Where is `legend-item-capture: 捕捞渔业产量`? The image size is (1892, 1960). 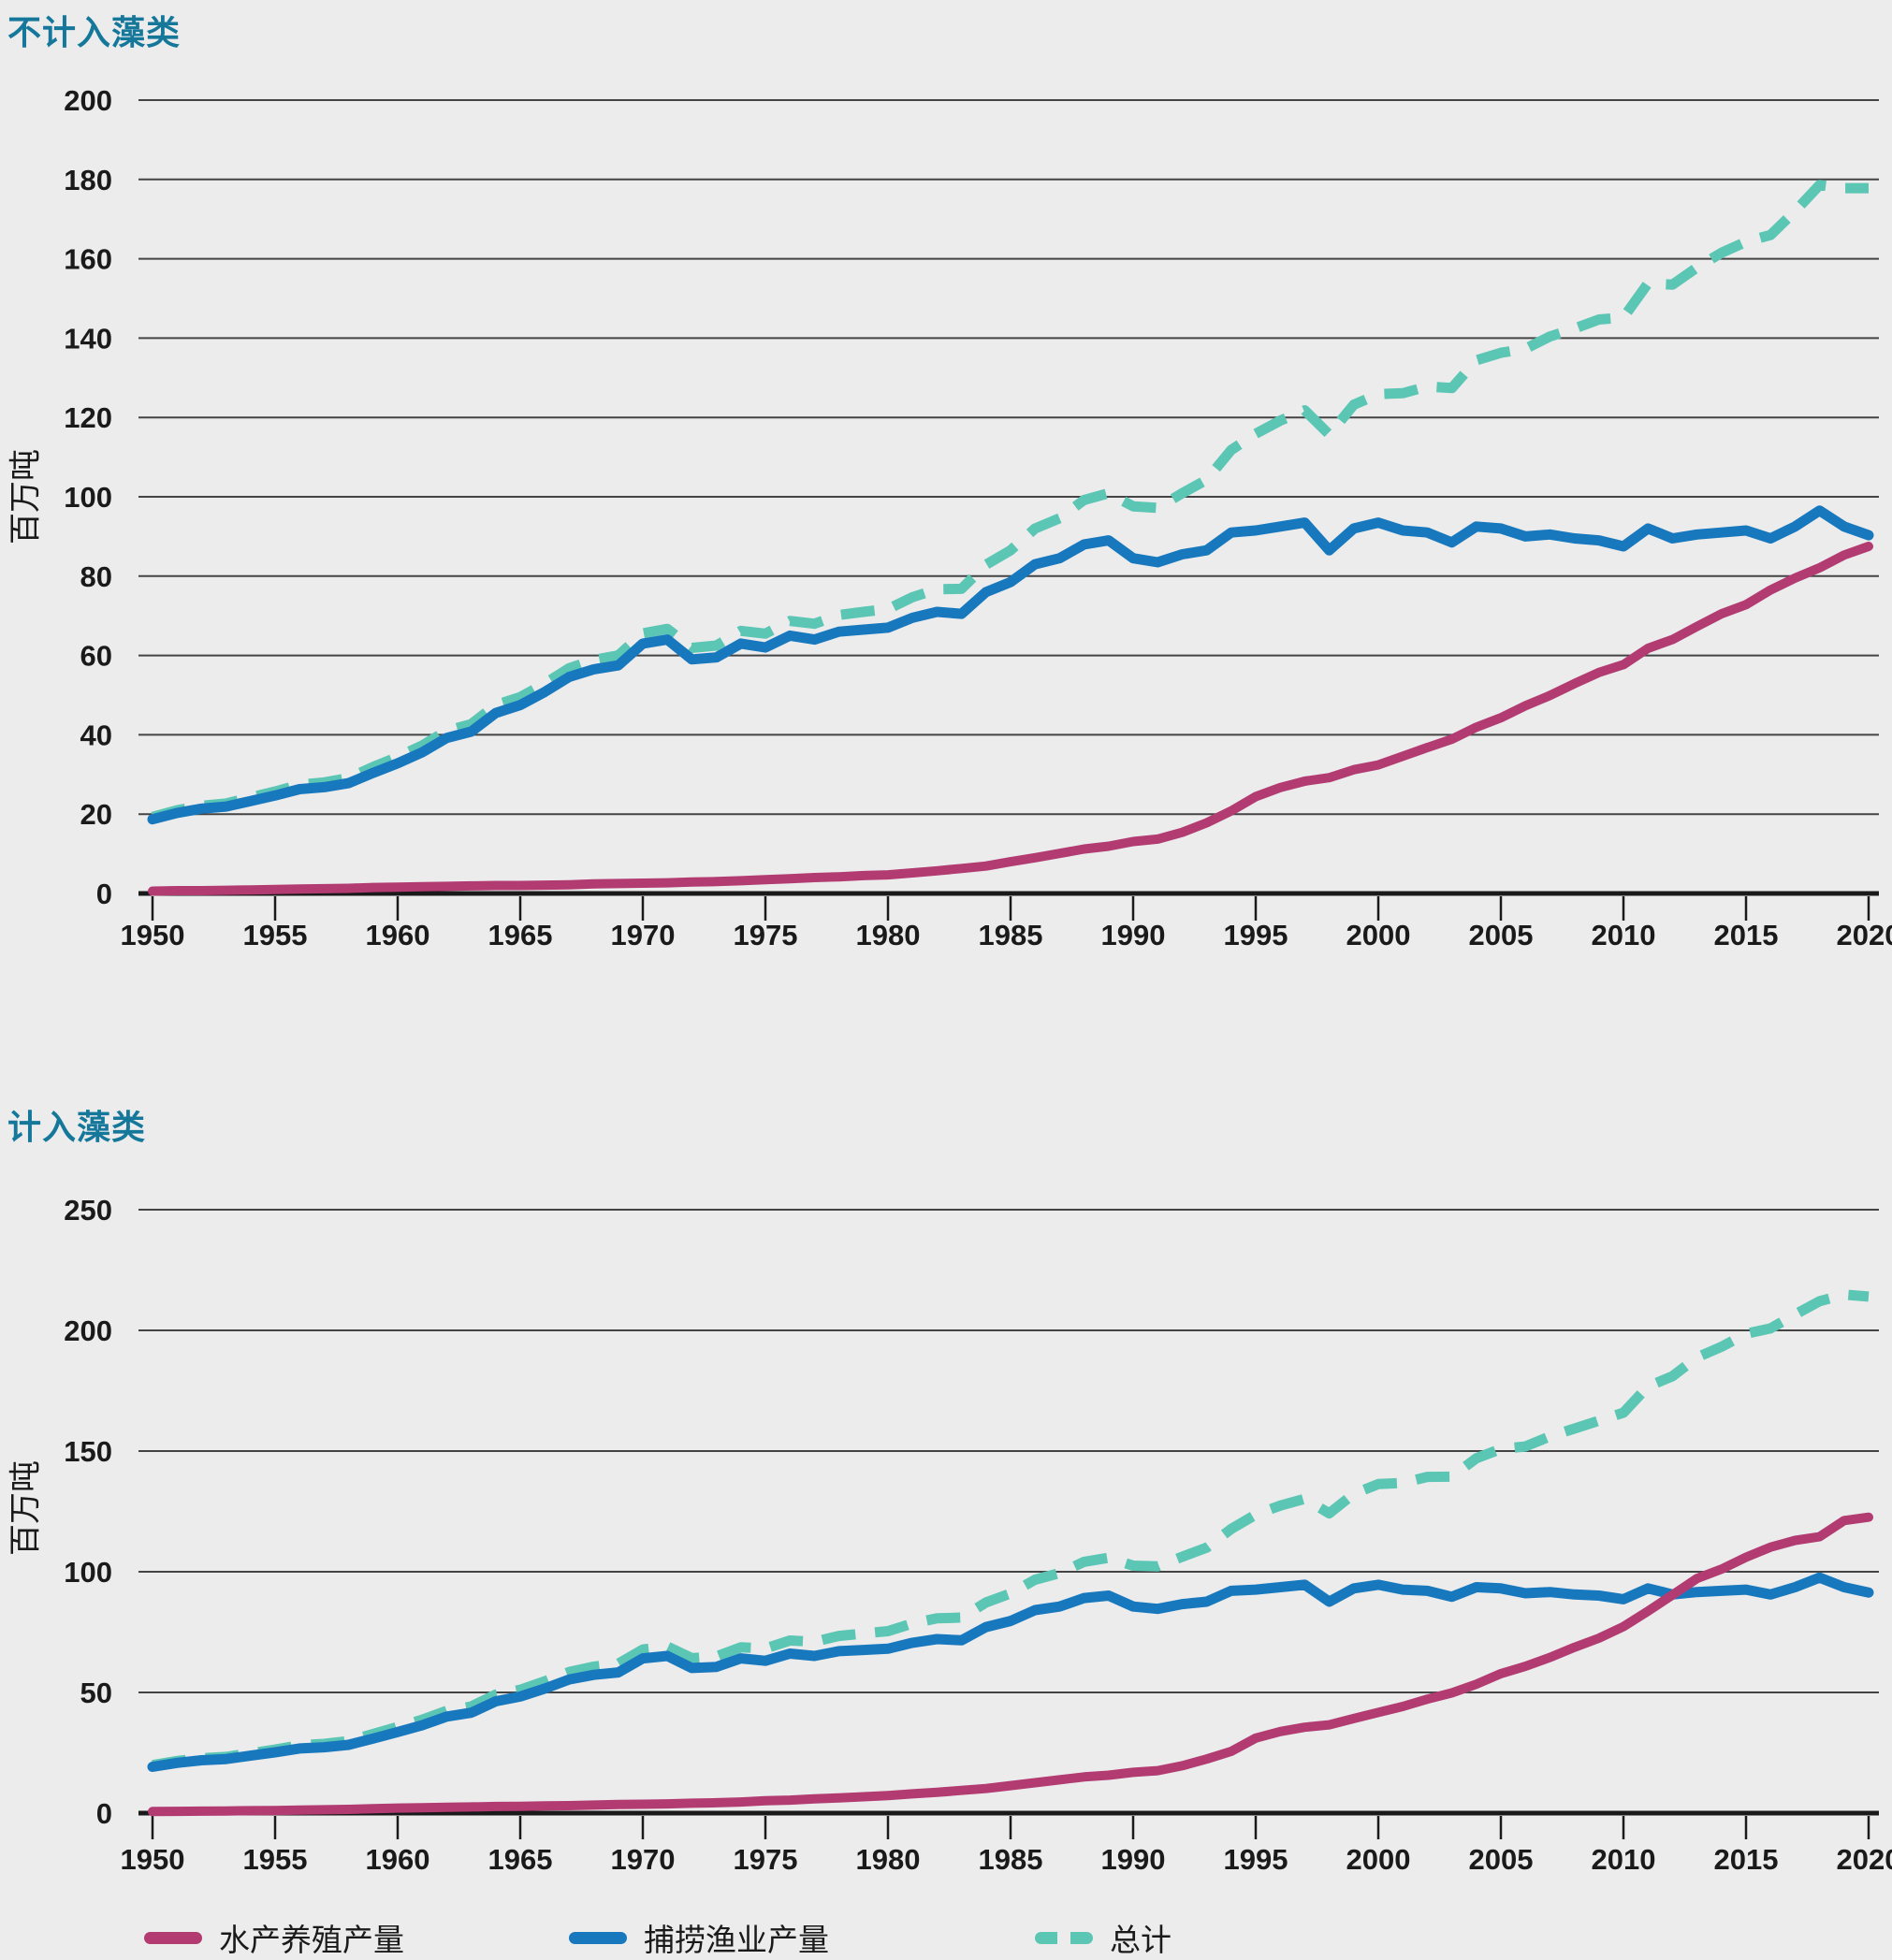
legend-item-capture: 捕捞渔业产量 is located at coordinates (699, 1938).